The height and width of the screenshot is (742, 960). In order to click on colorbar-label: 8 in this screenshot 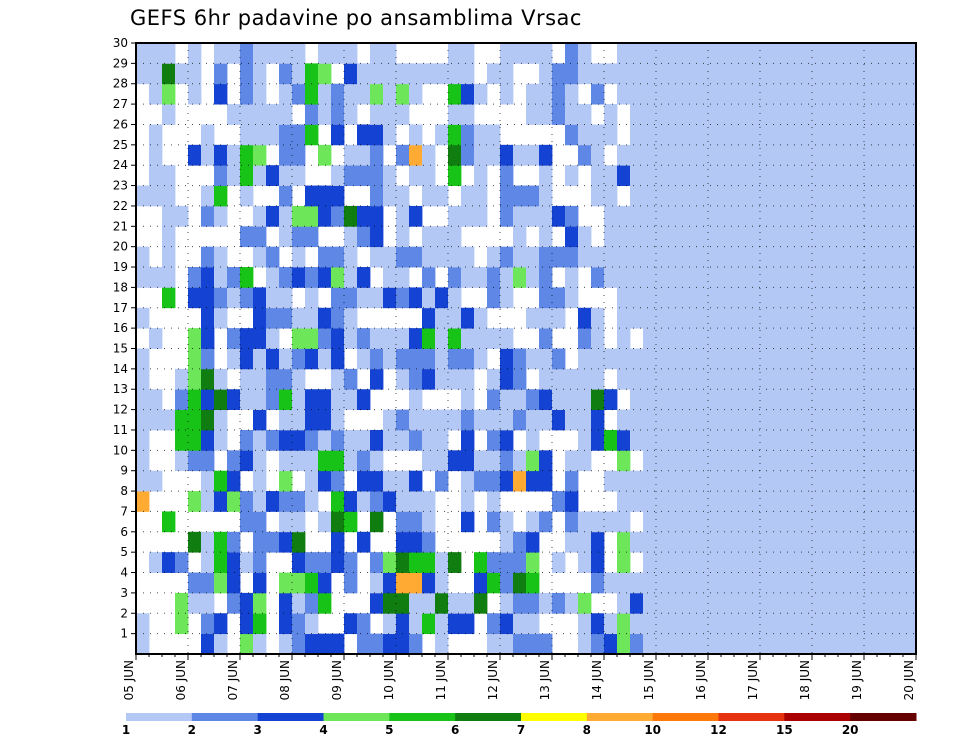, I will do `click(587, 730)`.